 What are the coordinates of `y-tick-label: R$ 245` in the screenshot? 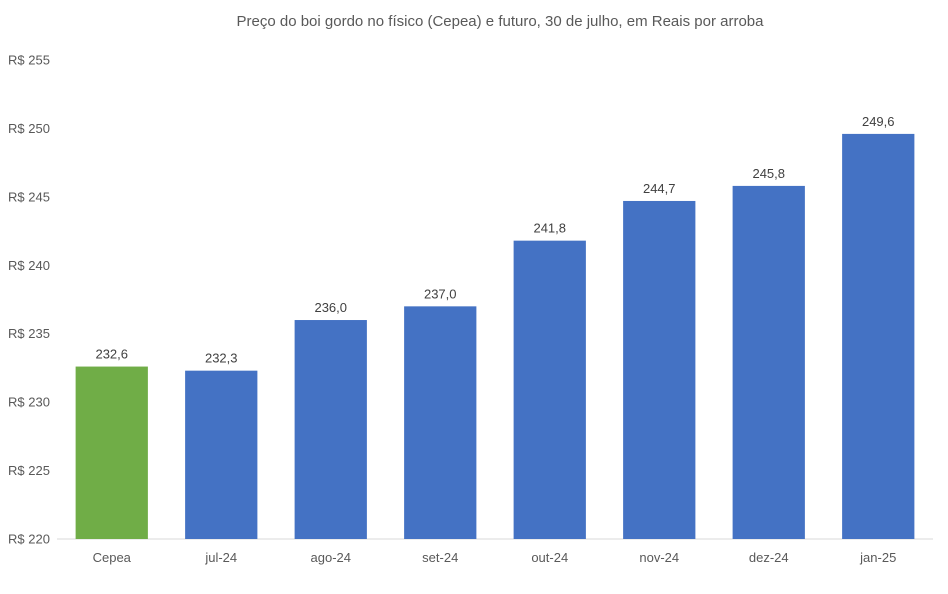 It's located at (29, 196).